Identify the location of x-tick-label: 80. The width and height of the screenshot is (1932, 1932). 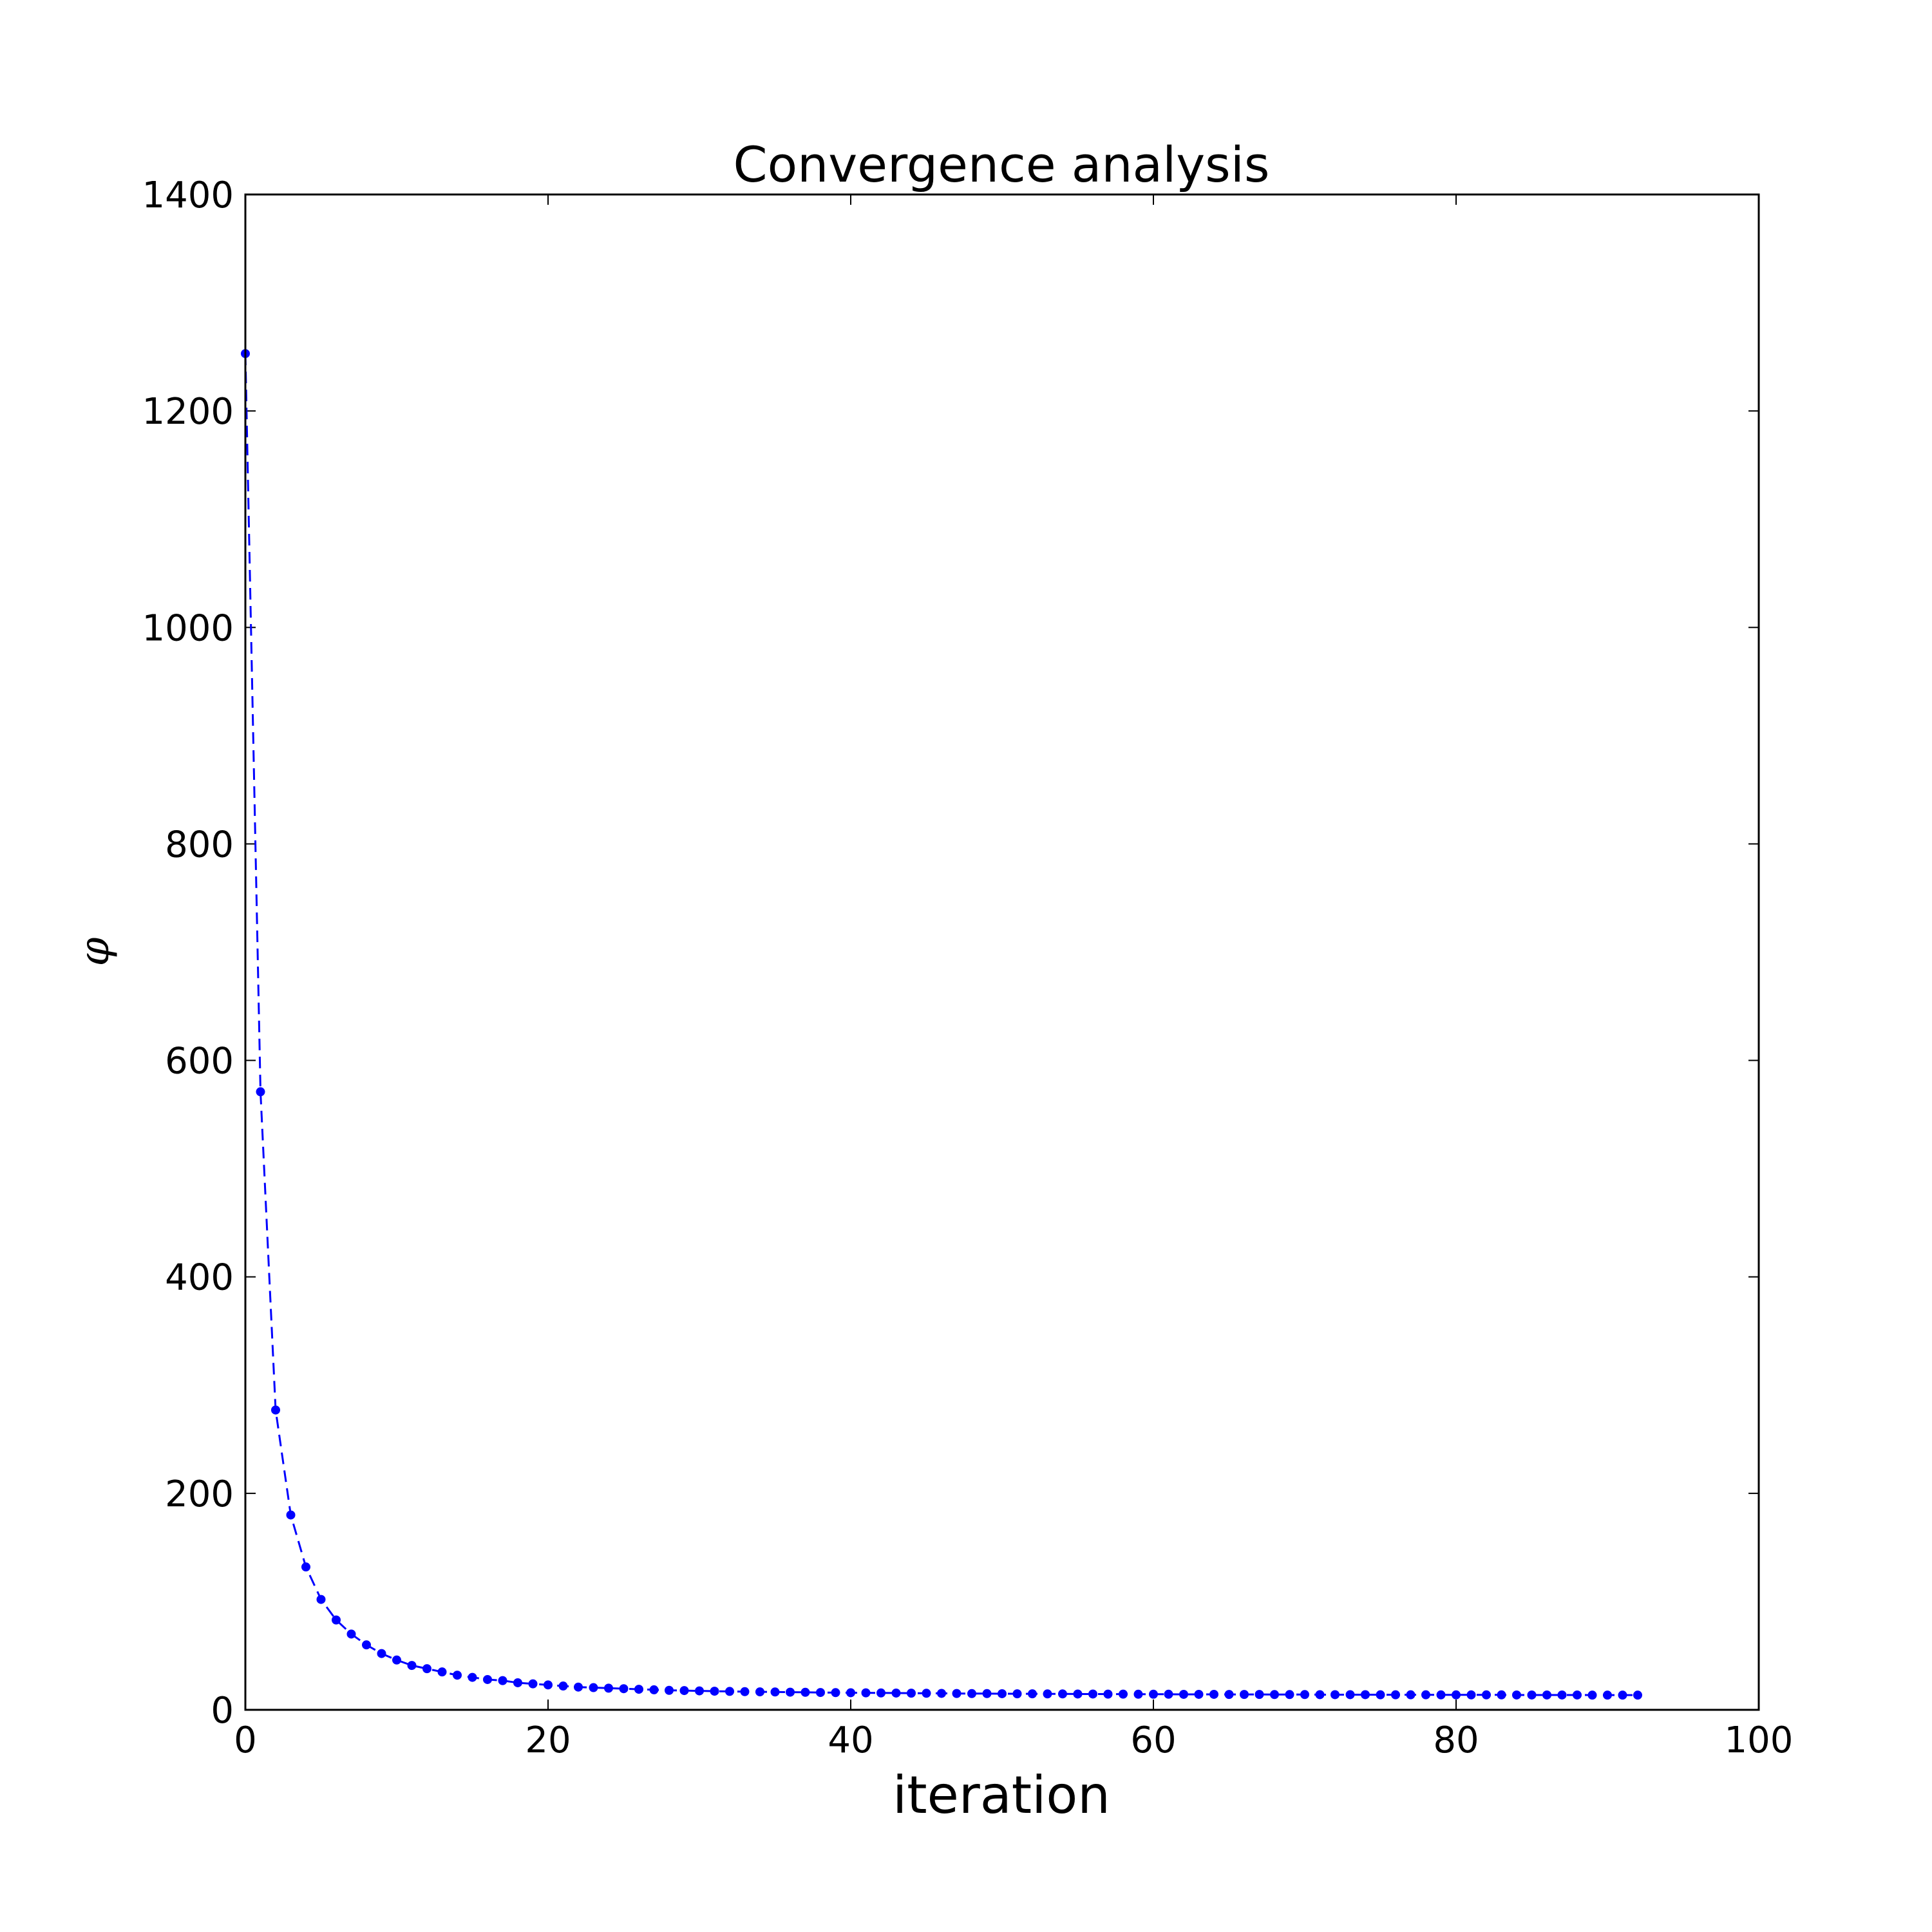
(1456, 1740).